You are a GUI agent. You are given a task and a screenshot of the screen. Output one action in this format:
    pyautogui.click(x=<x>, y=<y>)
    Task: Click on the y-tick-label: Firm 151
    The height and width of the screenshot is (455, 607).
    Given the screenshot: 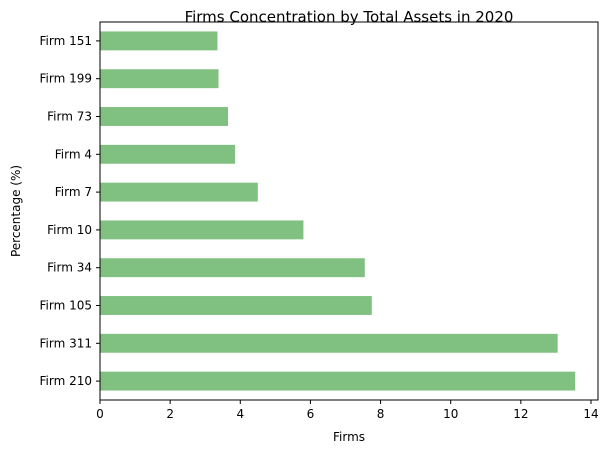 What is the action you would take?
    pyautogui.click(x=66, y=41)
    